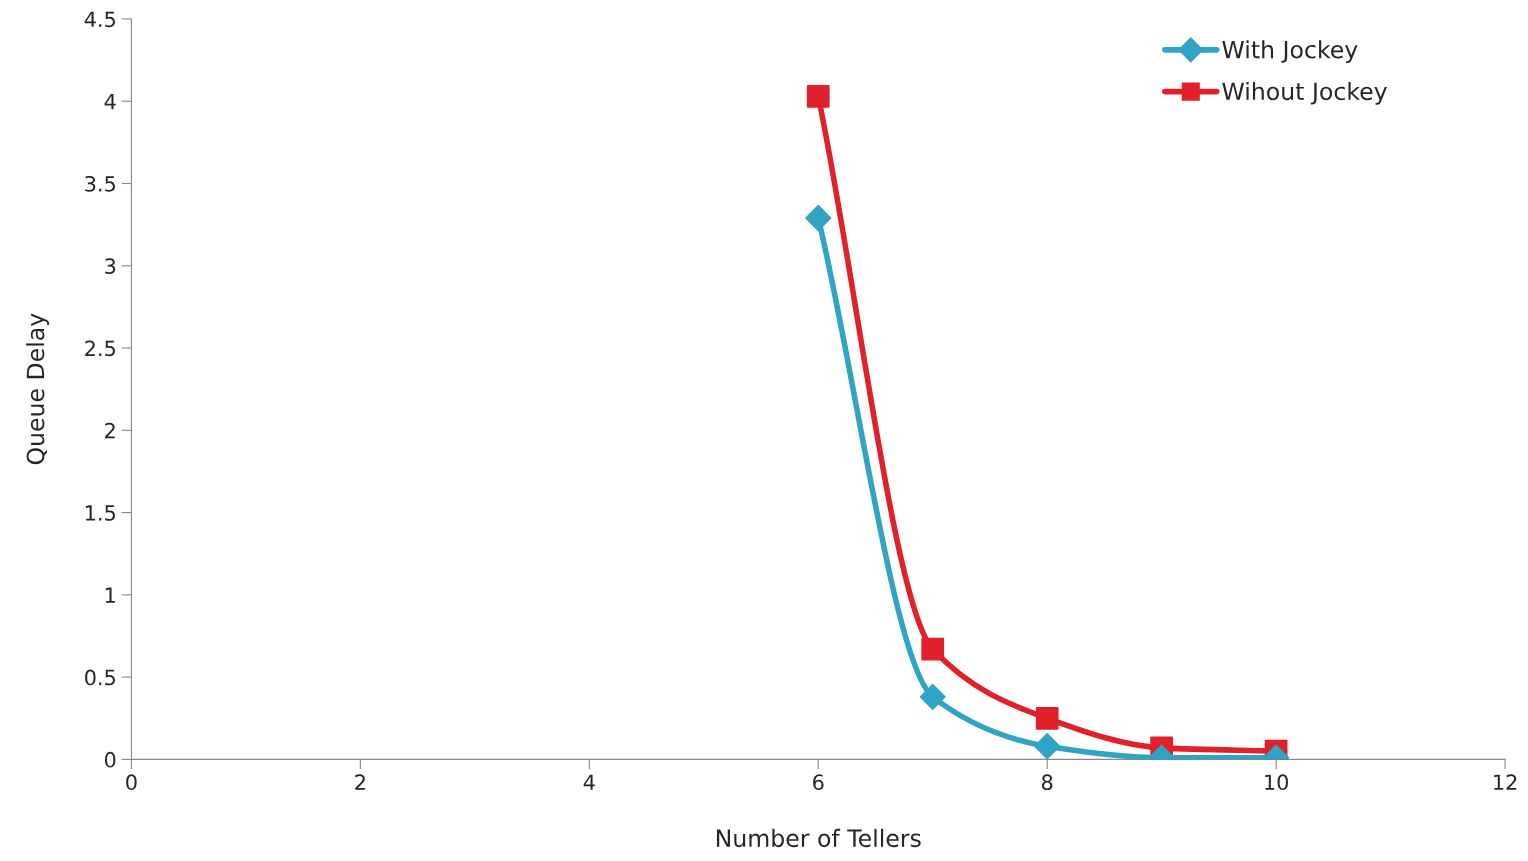  Describe the element at coordinates (37, 389) in the screenshot. I see `y-axis-title: Queue Delay` at that location.